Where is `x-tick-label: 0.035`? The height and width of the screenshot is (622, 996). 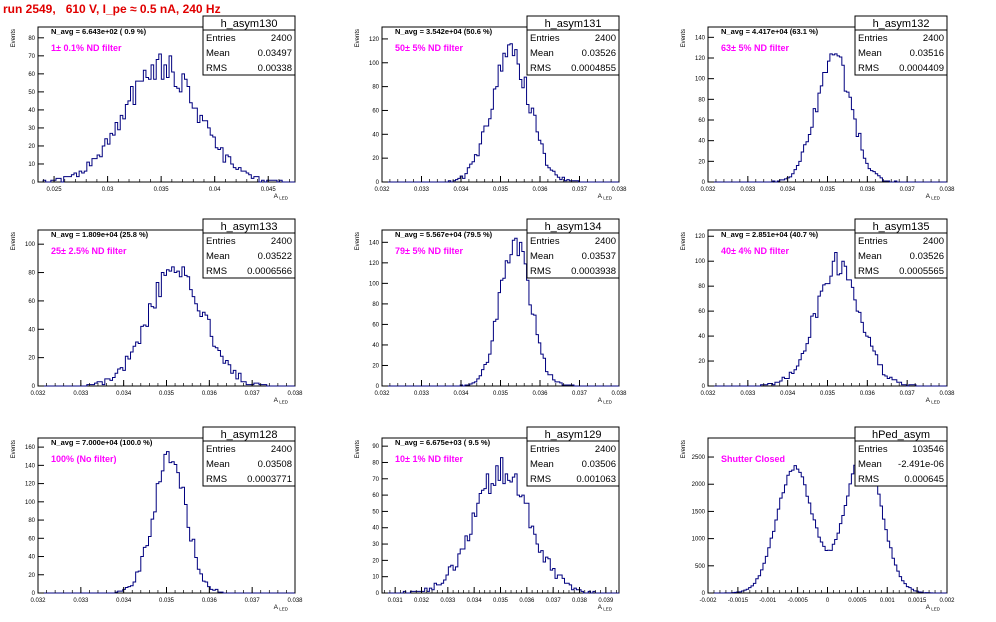 x-tick-label: 0.035 is located at coordinates (162, 190).